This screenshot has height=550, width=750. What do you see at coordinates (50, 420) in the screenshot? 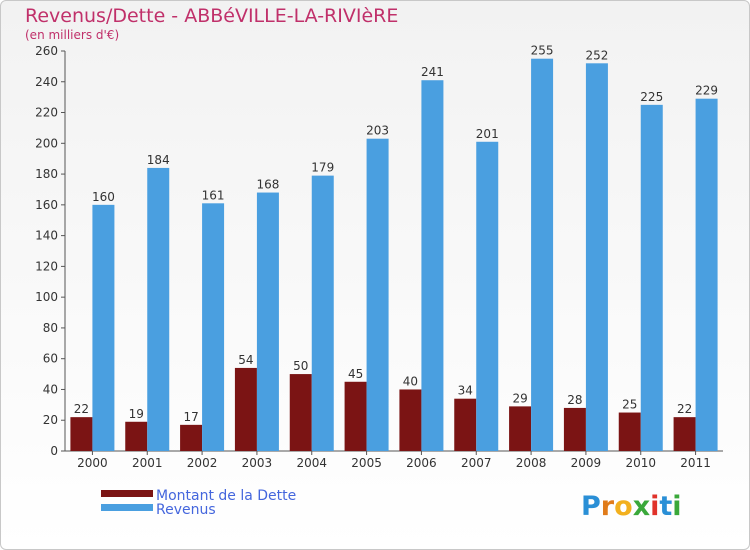
I see `y-tick-label: 20` at bounding box center [50, 420].